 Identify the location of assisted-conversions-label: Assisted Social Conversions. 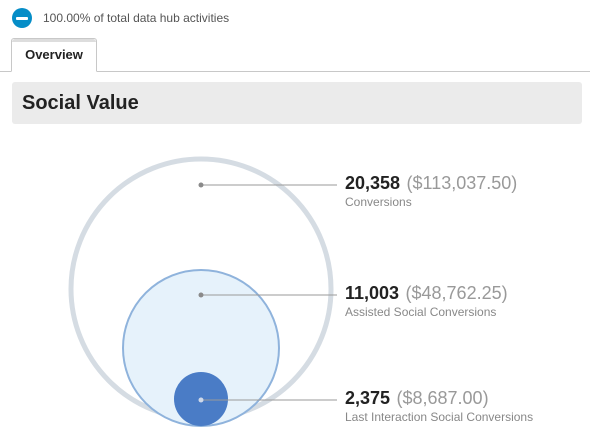
(421, 312).